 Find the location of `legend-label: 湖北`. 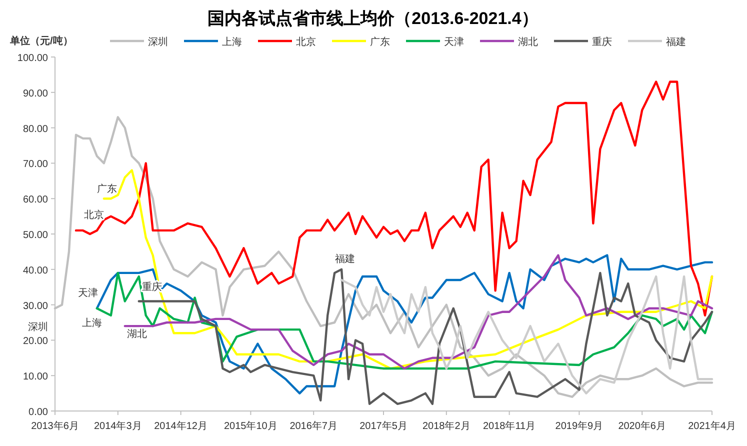

legend-label: 湖北 is located at coordinates (528, 42).